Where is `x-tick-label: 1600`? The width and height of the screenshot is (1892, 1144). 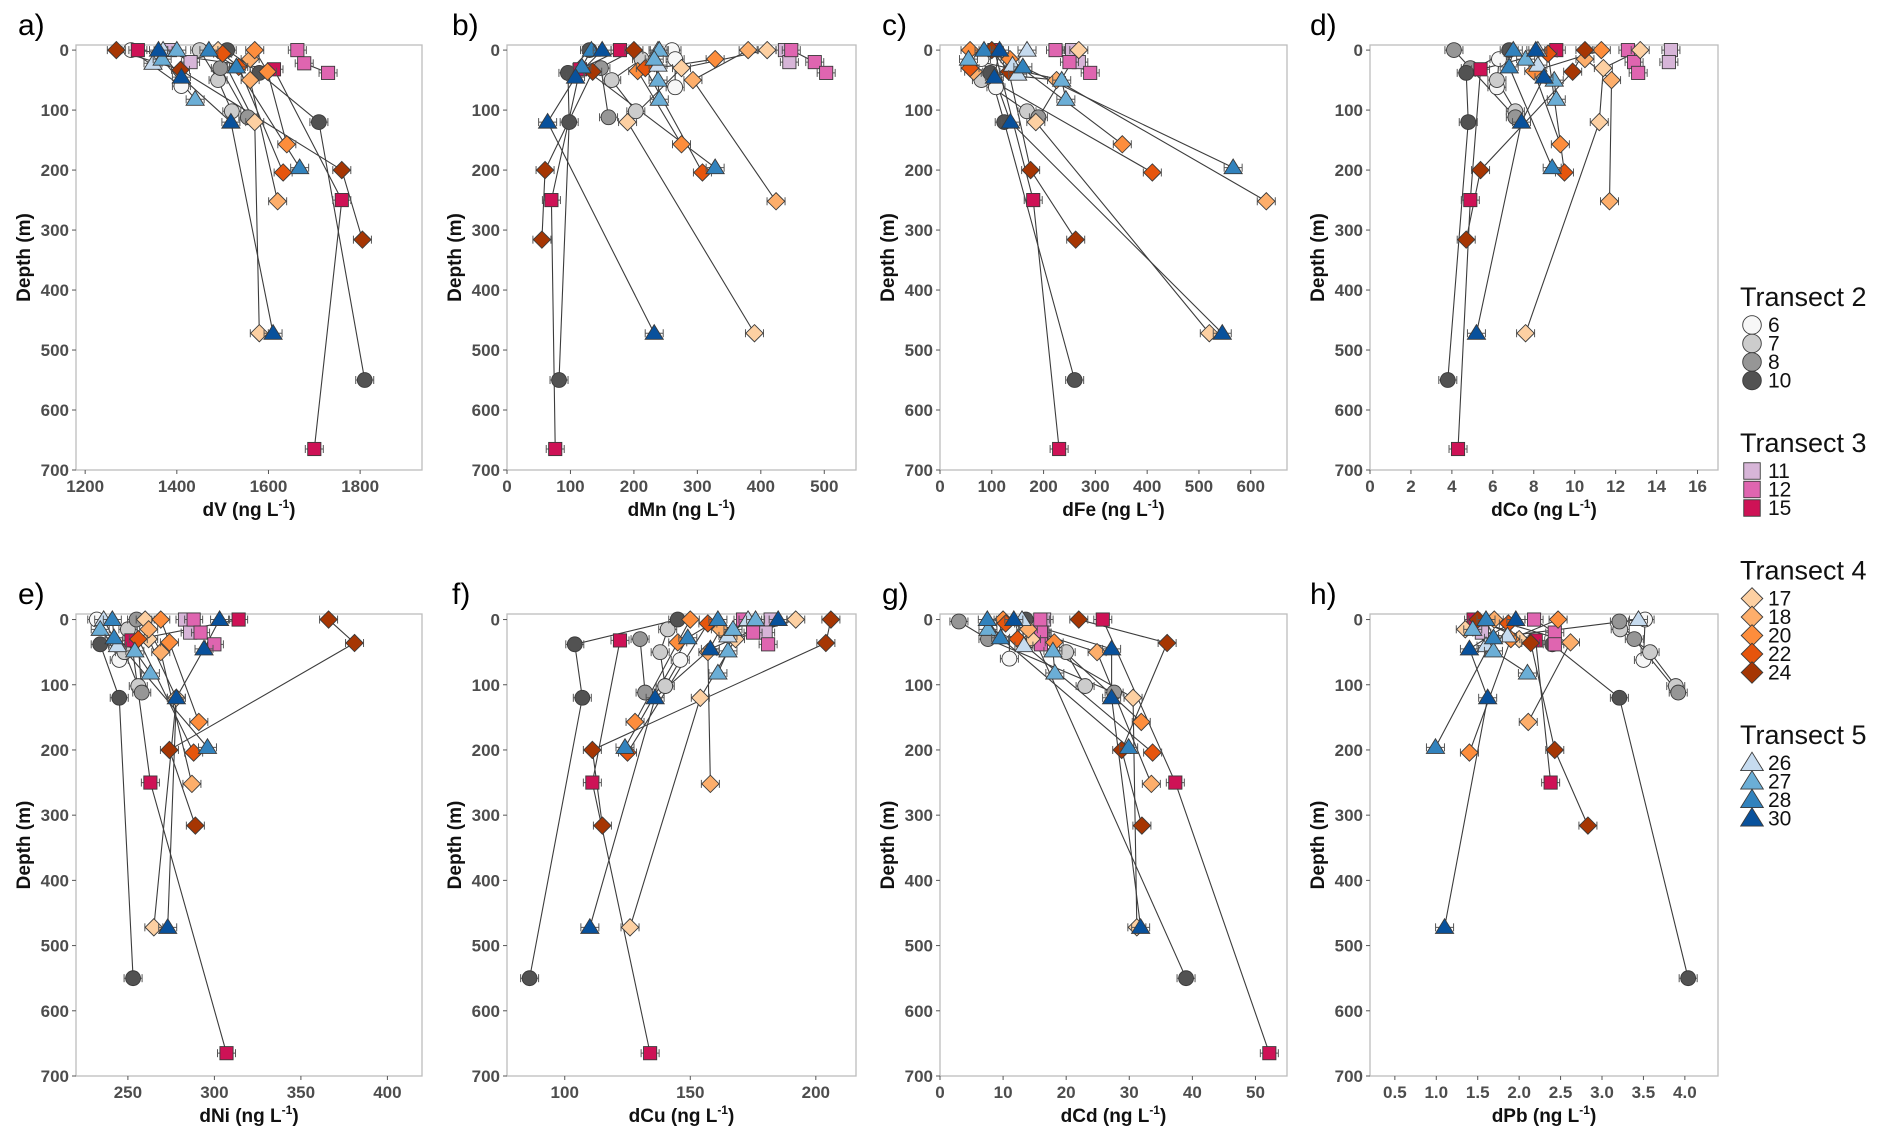 x-tick-label: 1600 is located at coordinates (269, 486).